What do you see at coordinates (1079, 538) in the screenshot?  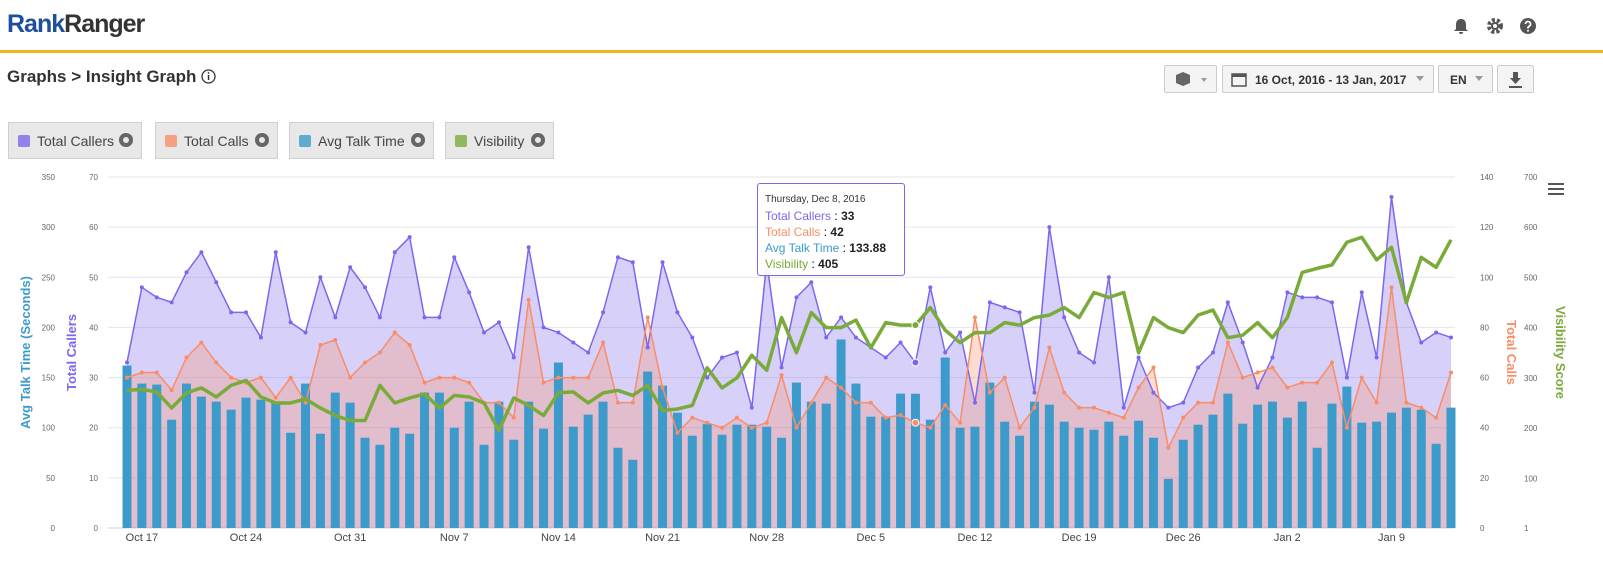 I see `x-tick-label: Dec 19` at bounding box center [1079, 538].